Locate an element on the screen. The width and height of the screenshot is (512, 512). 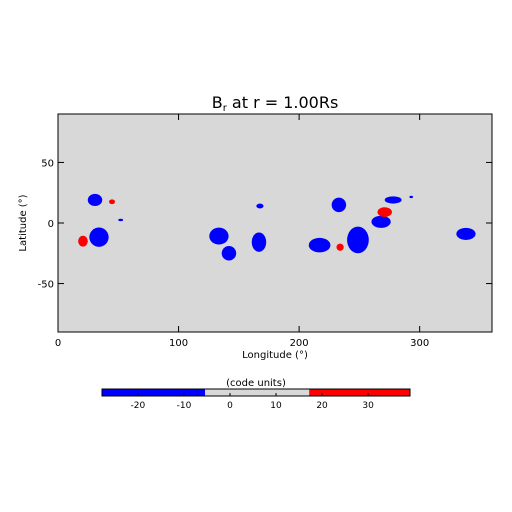
x-tick-label: 0 is located at coordinates (58, 343).